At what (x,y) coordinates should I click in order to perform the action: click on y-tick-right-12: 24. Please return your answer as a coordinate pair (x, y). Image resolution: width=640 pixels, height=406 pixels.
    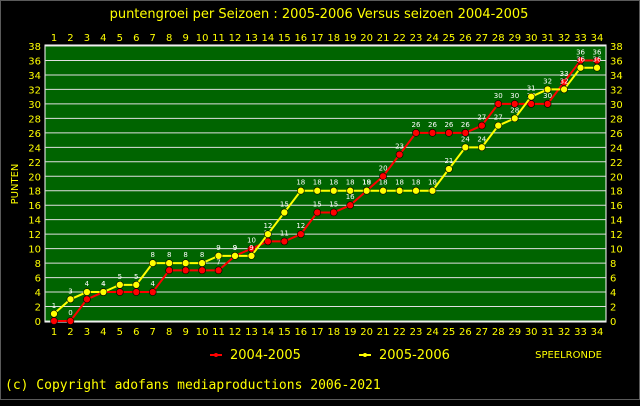
    Looking at the image, I should click on (616, 148).